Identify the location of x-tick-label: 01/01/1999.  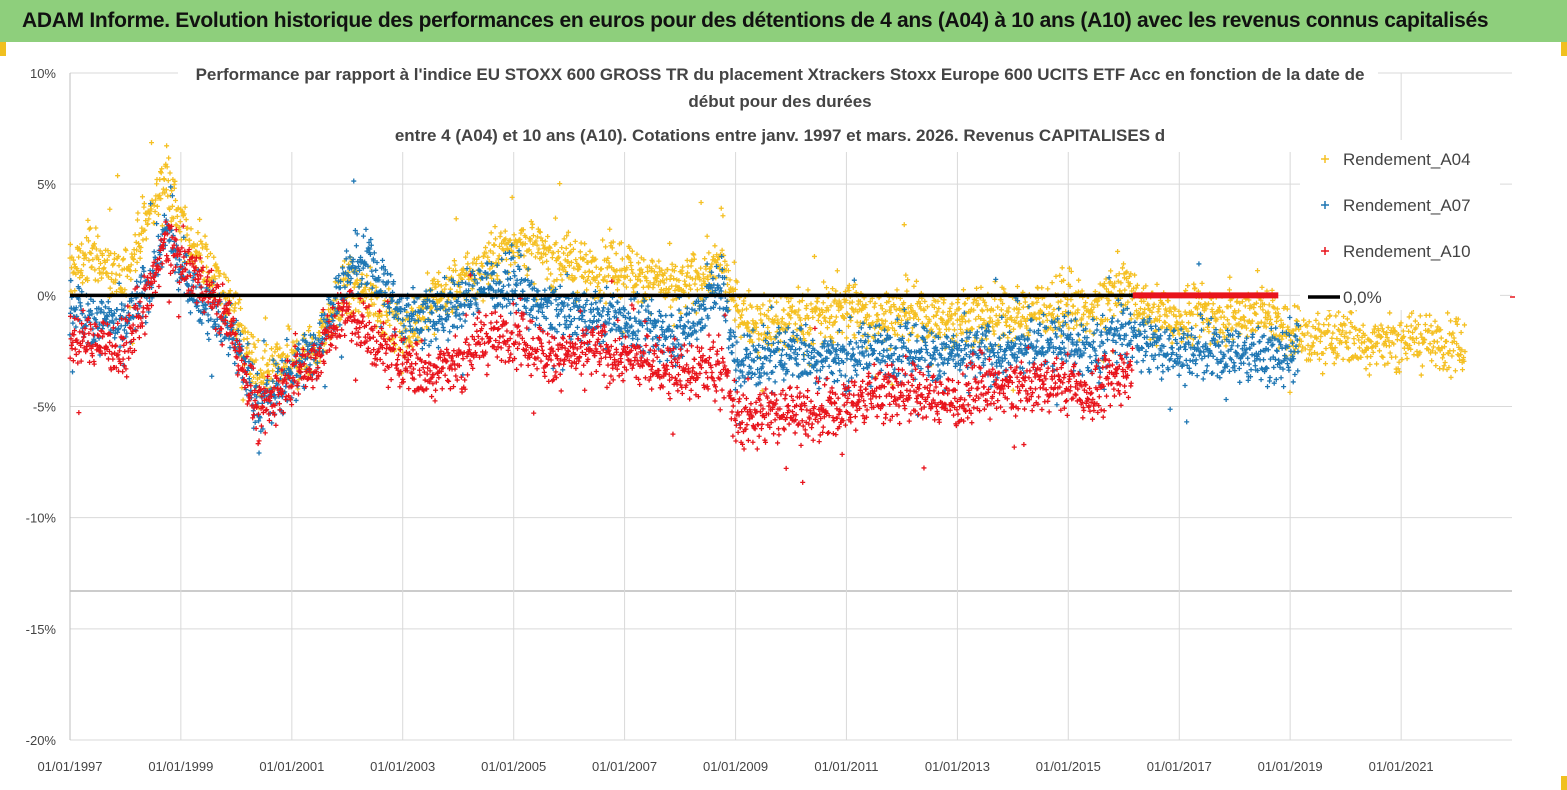
(180, 766).